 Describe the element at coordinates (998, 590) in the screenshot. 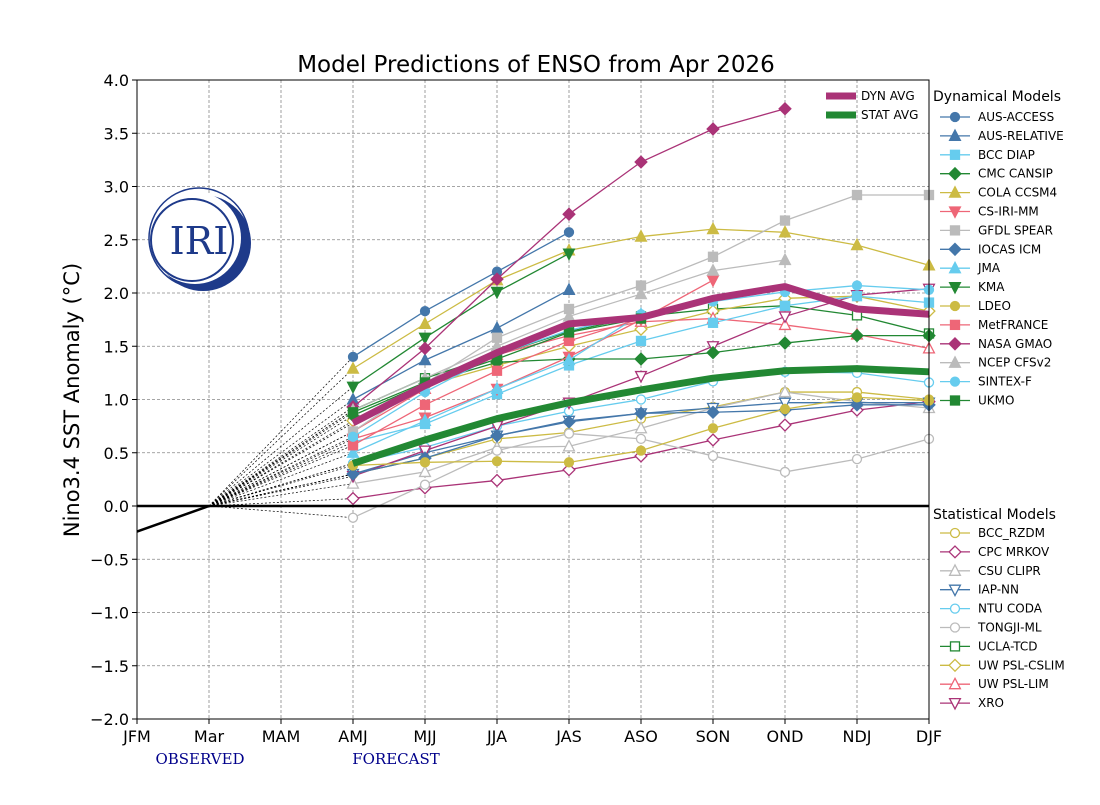

I see `legend-label: IAP-NN` at that location.